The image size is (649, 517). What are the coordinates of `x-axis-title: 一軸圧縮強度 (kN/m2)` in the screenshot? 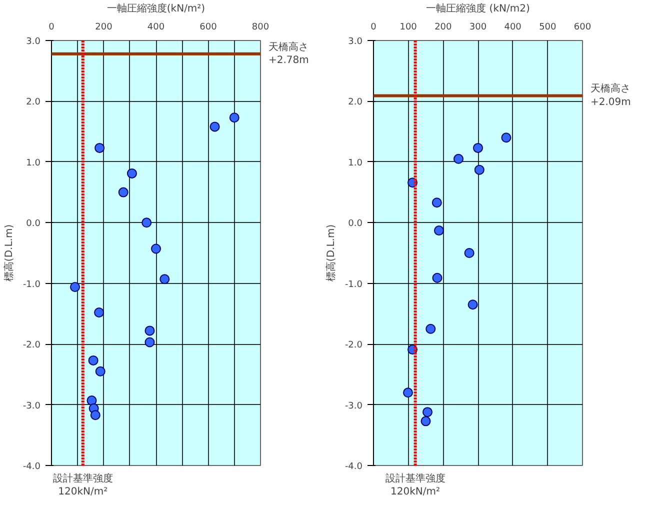 It's located at (478, 8).